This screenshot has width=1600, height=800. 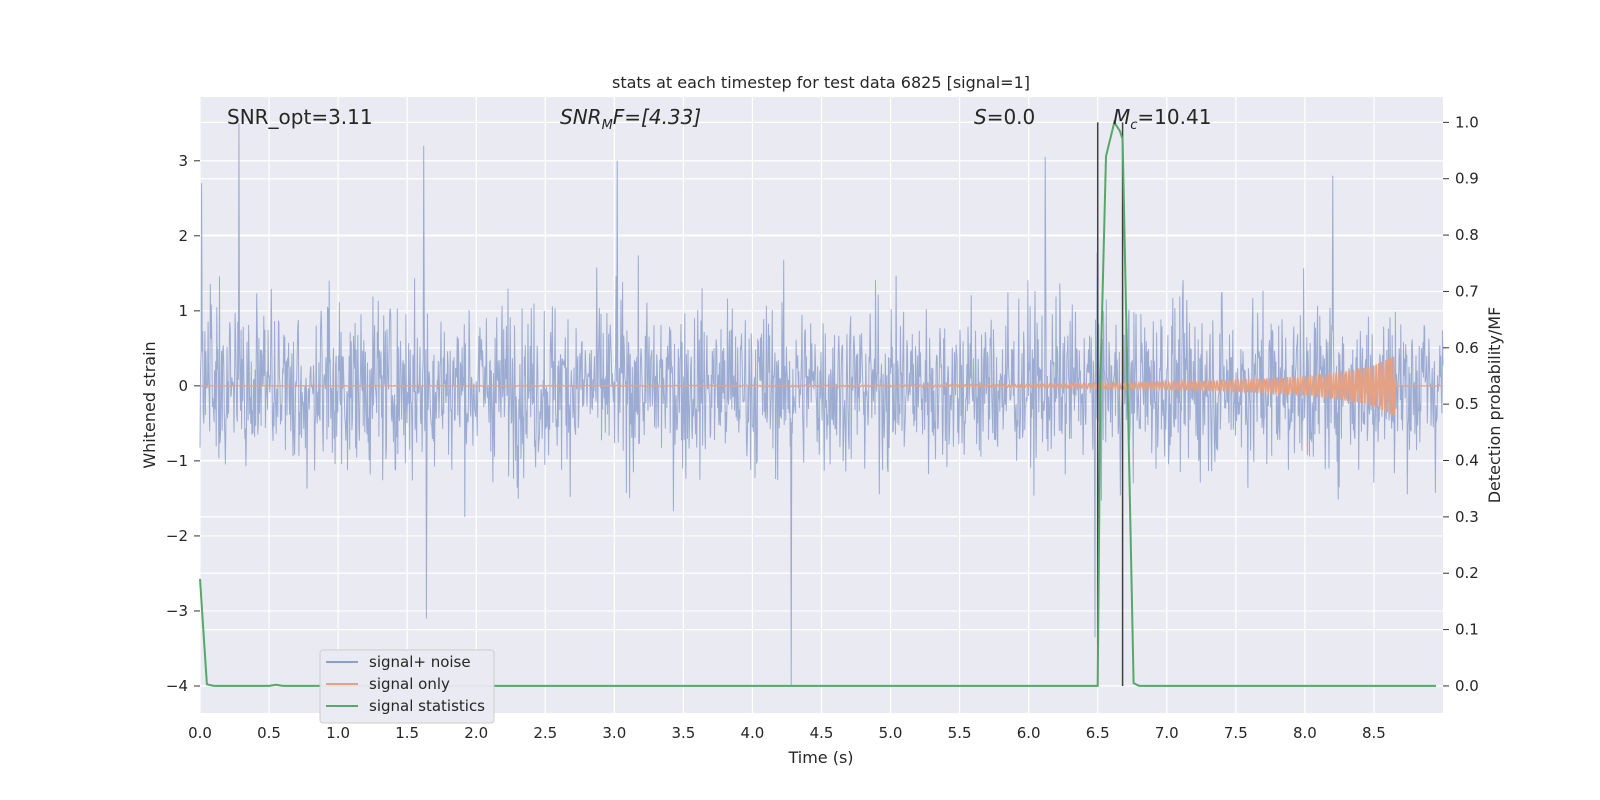 What do you see at coordinates (338, 733) in the screenshot?
I see `x-tick-label: 1.0` at bounding box center [338, 733].